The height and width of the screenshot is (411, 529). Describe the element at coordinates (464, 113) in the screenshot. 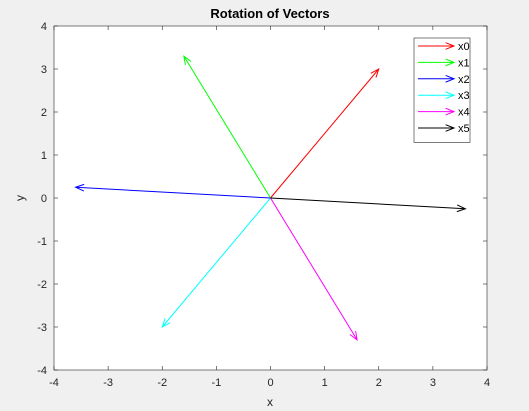

I see `legend-label-x4: x4` at that location.